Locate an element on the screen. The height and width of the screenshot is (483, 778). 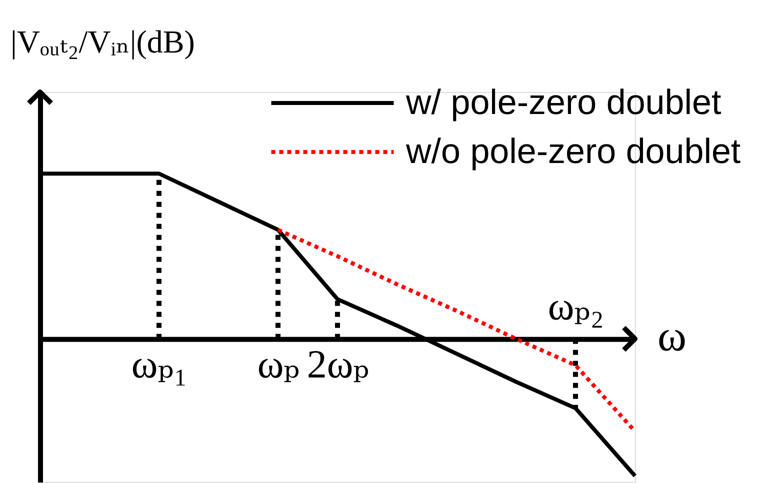
x-tick-label: ωₚ is located at coordinates (278, 363).